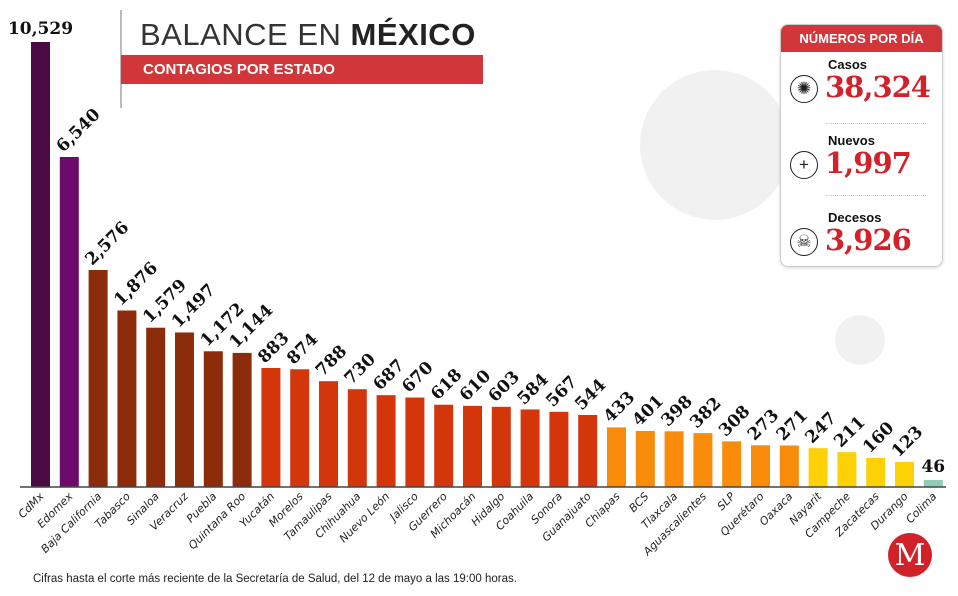  What do you see at coordinates (804, 242) in the screenshot?
I see `skull-icon: ☠` at bounding box center [804, 242].